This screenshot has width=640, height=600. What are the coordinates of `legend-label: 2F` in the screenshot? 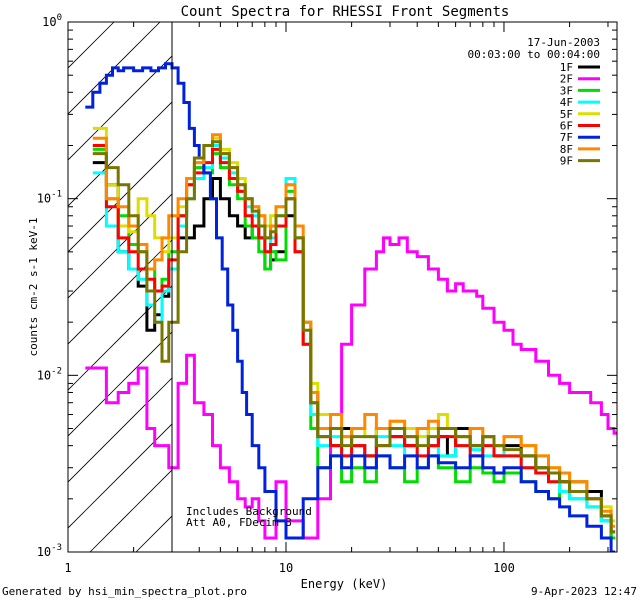 It's located at (566, 79).